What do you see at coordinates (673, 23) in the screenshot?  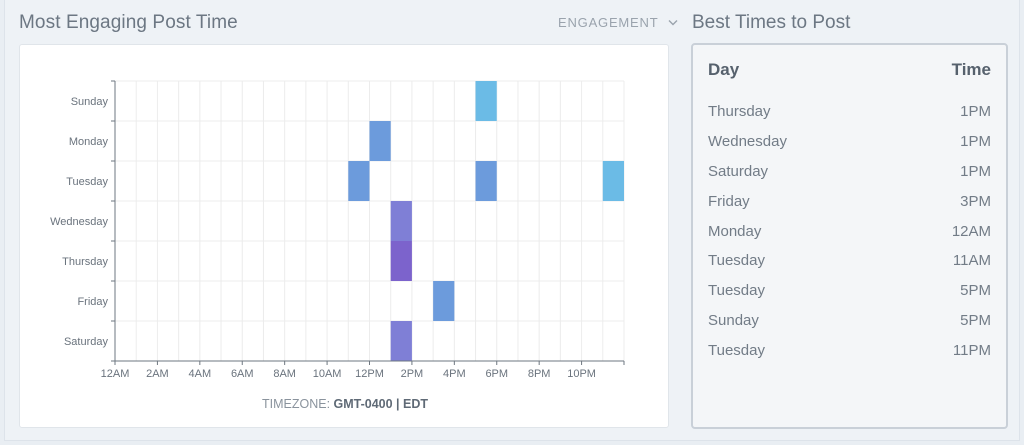 I see `chevron-down-icon` at bounding box center [673, 23].